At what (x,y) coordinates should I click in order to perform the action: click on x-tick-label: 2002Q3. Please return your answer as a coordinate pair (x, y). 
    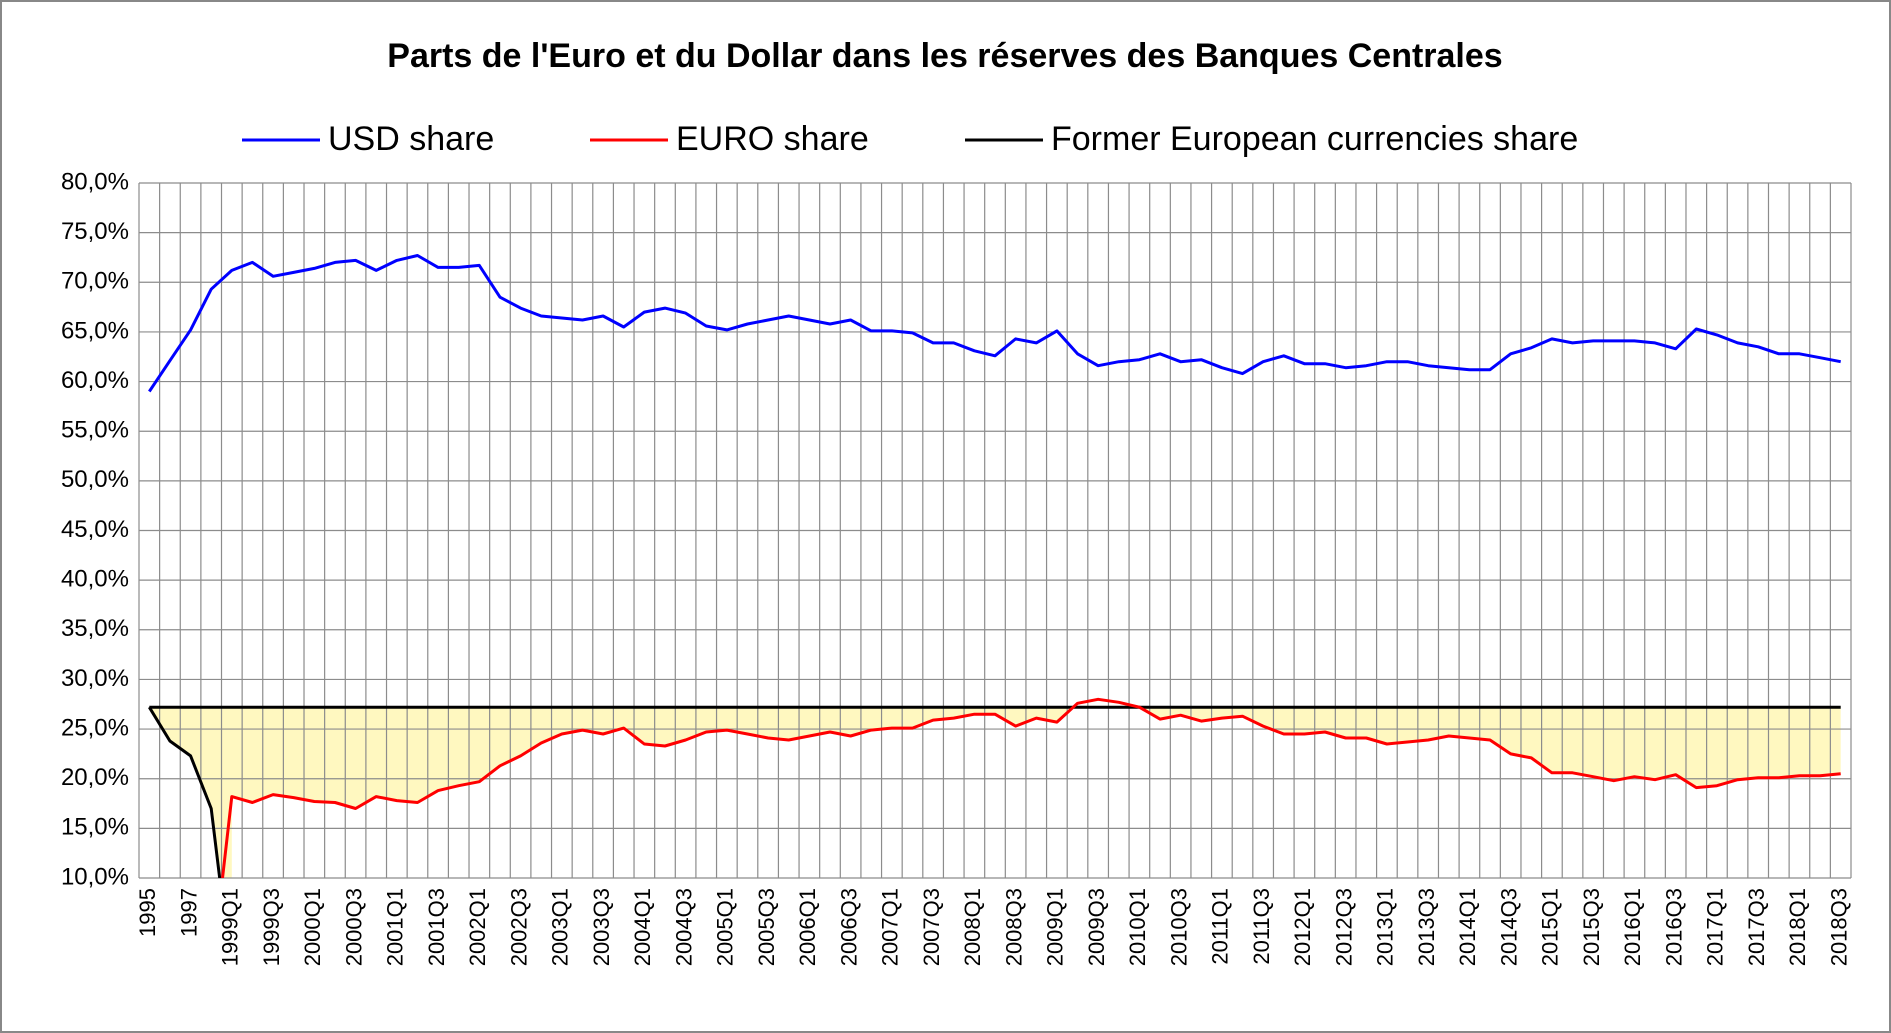
    Looking at the image, I should click on (518, 927).